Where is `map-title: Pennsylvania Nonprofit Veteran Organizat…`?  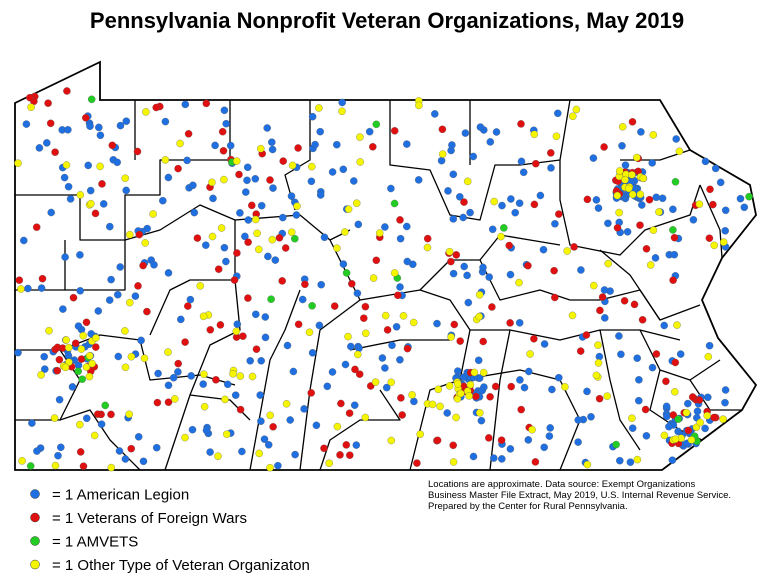 map-title: Pennsylvania Nonprofit Veteran Organizat… is located at coordinates (387, 20).